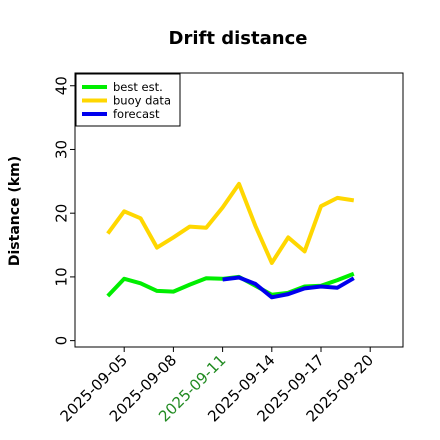 This screenshot has width=440, height=440. I want to click on y-axis-label: Distance (km), so click(15, 211).